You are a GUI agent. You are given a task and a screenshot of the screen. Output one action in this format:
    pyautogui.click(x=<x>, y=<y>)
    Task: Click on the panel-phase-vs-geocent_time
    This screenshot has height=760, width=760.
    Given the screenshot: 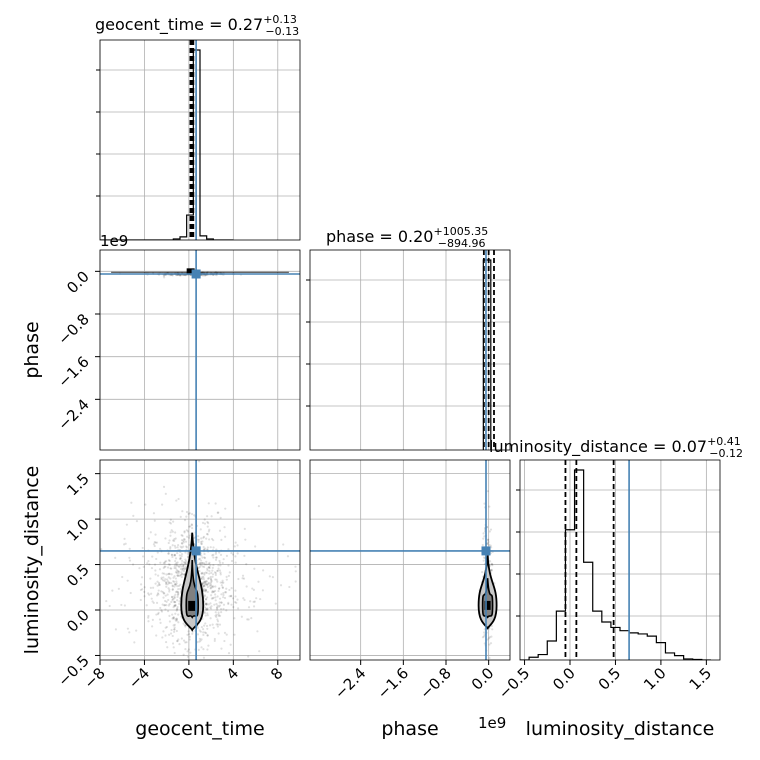 What is the action you would take?
    pyautogui.click(x=200, y=350)
    